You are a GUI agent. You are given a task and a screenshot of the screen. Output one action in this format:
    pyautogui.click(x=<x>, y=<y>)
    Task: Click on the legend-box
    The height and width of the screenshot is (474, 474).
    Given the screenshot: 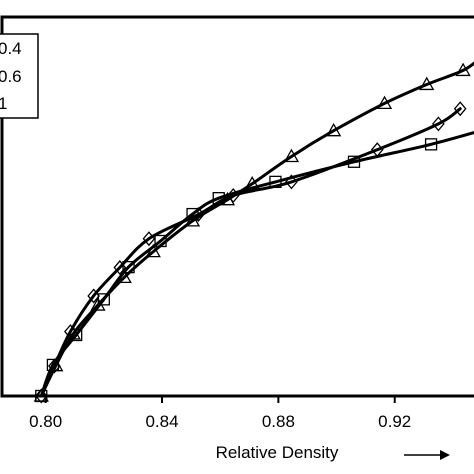 What is the action you would take?
    pyautogui.click(x=19, y=76)
    